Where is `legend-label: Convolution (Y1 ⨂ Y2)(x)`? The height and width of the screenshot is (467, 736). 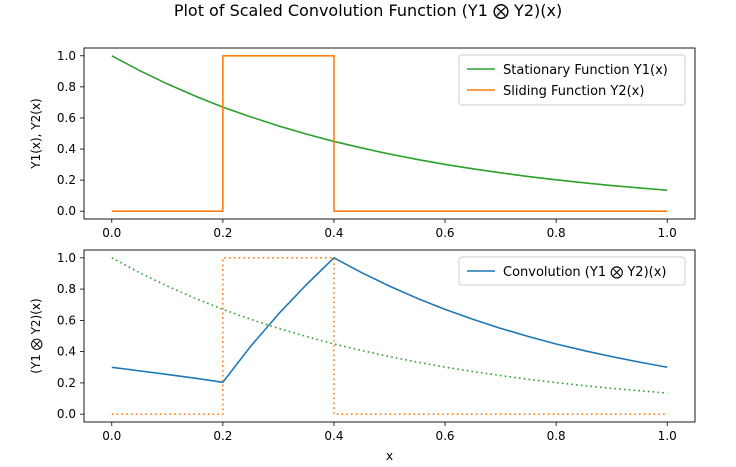 legend-label: Convolution (Y1 ⨂ Y2)(x) is located at coordinates (584, 272).